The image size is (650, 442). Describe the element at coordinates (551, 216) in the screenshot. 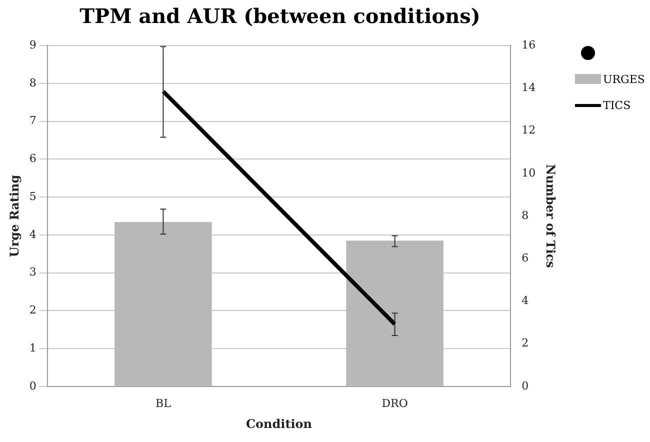

I see `y2-axis-title: Number of Tics` at that location.